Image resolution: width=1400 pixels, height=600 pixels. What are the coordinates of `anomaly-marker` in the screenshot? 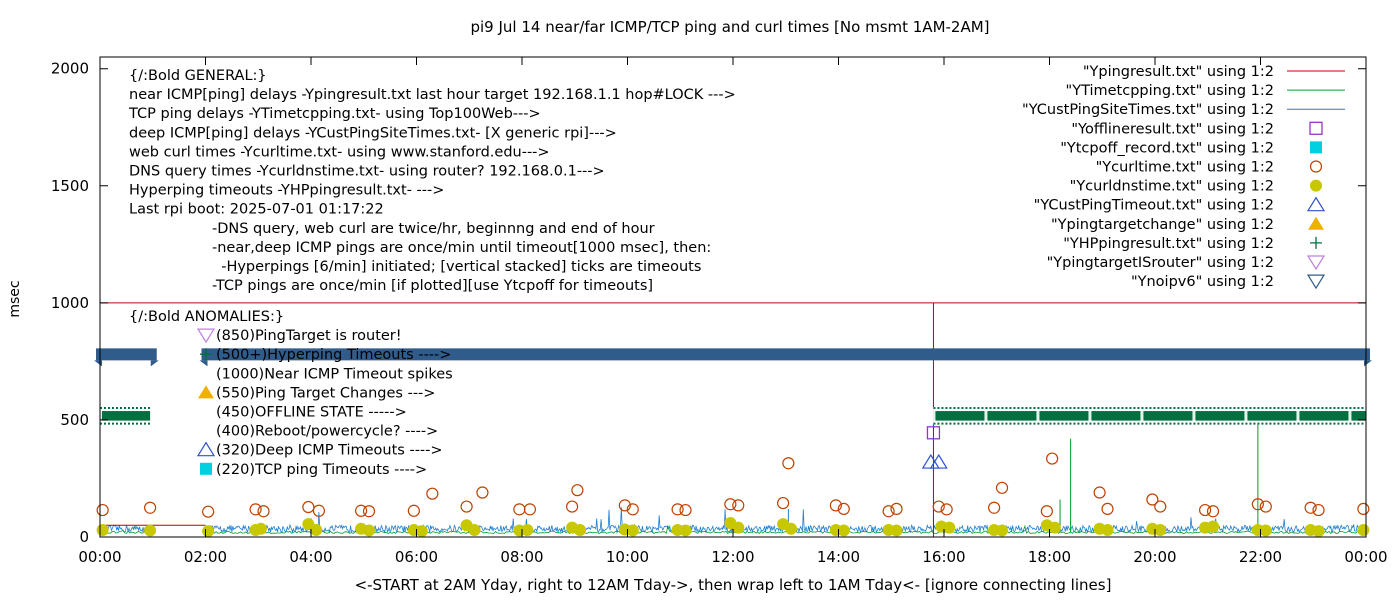 It's located at (206, 336).